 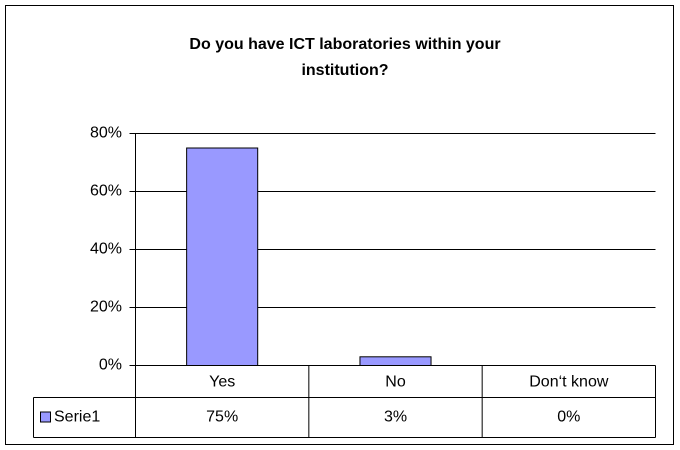 I want to click on legend-label: Serie1, so click(x=77, y=417).